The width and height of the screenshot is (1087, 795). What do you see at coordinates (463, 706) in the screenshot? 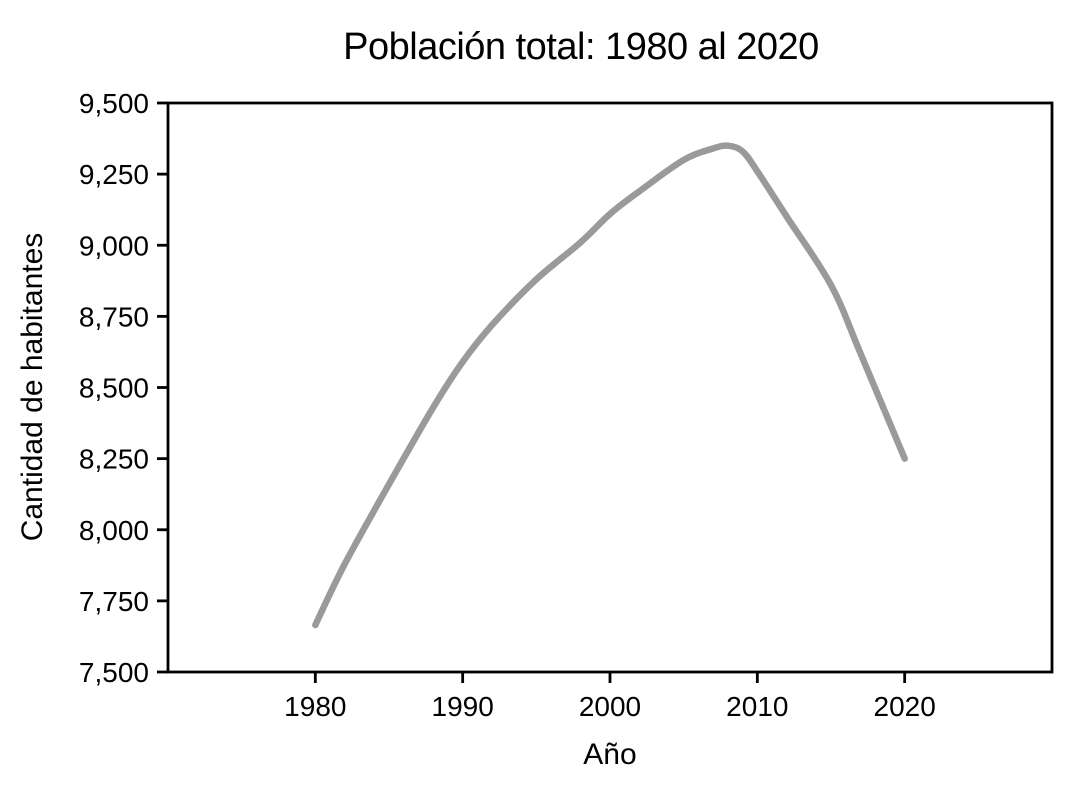
I see `x-tick-label: 1990` at bounding box center [463, 706].